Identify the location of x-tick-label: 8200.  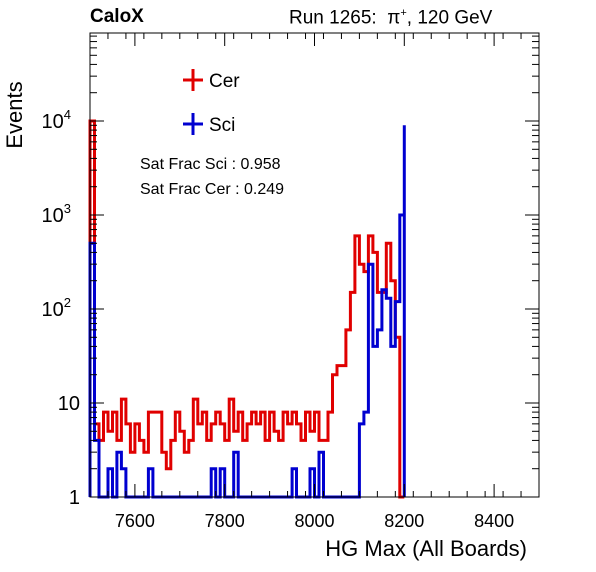
(404, 521).